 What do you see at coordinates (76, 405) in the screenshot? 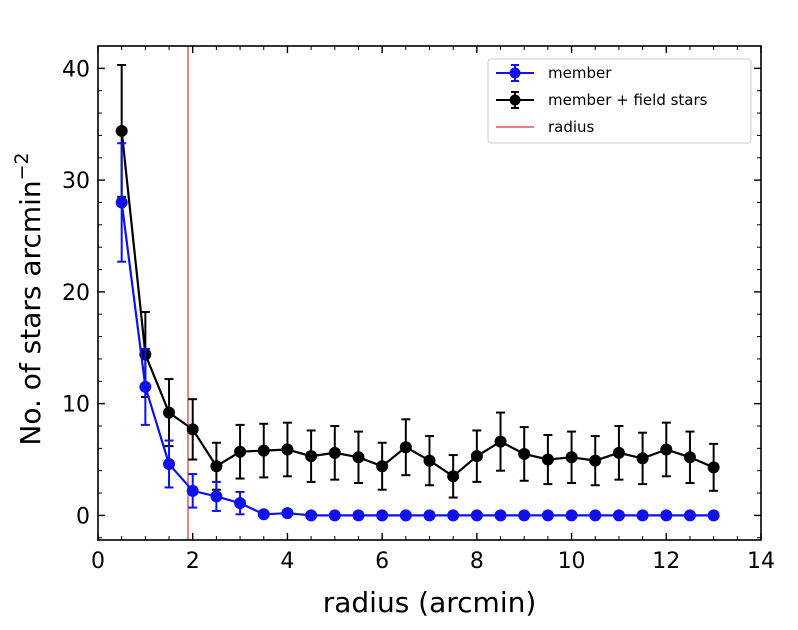
I see `y-tick-label: 10` at bounding box center [76, 405].